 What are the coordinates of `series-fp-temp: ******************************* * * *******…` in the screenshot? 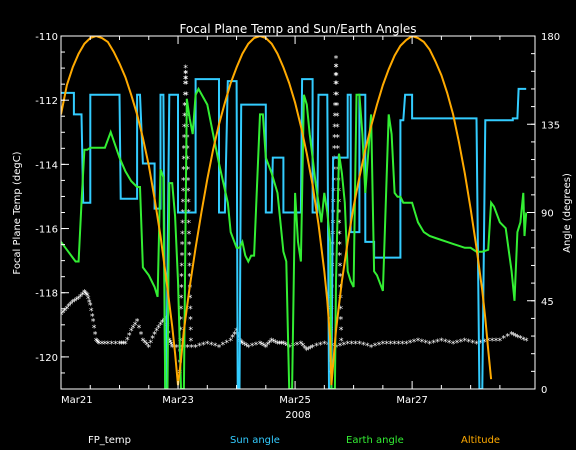 It's located at (295, 323).